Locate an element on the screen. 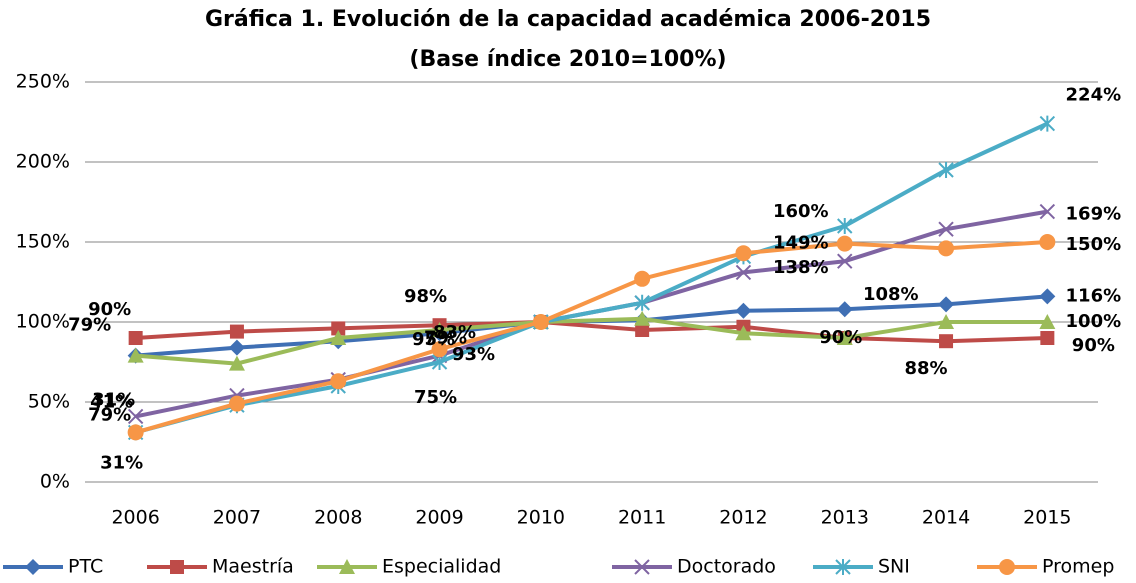  data-label: 108% is located at coordinates (891, 294).